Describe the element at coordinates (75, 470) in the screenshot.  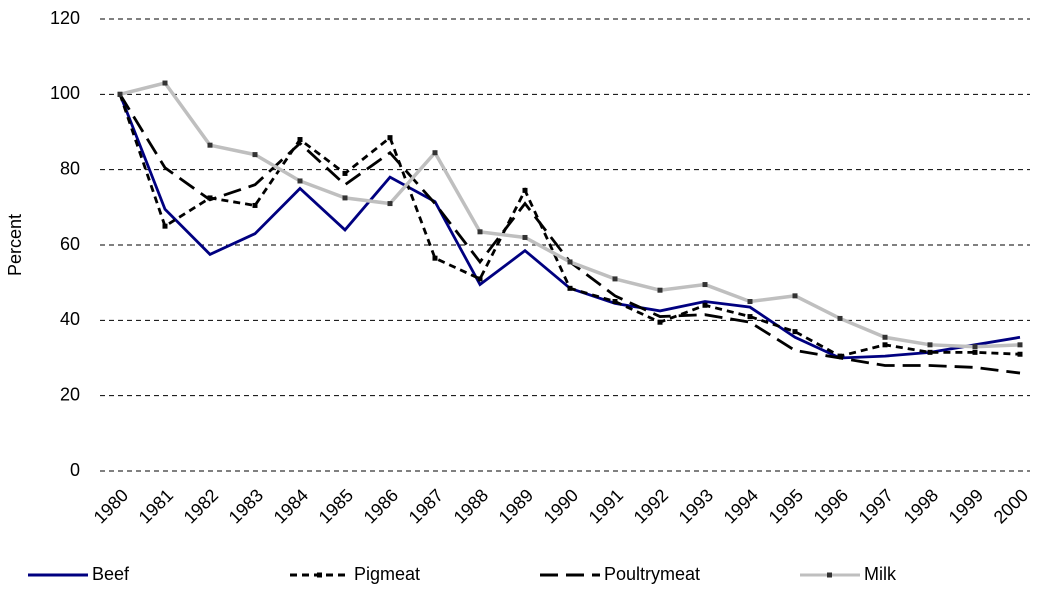
I see `y-tick-label: 0` at that location.